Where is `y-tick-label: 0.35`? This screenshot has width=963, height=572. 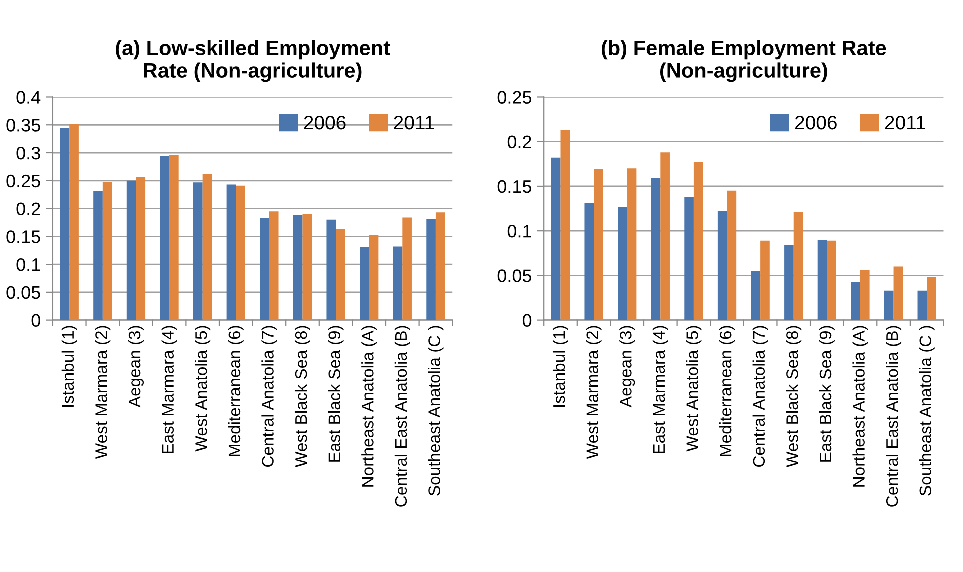
y-tick-label: 0.35 is located at coordinates (23, 125).